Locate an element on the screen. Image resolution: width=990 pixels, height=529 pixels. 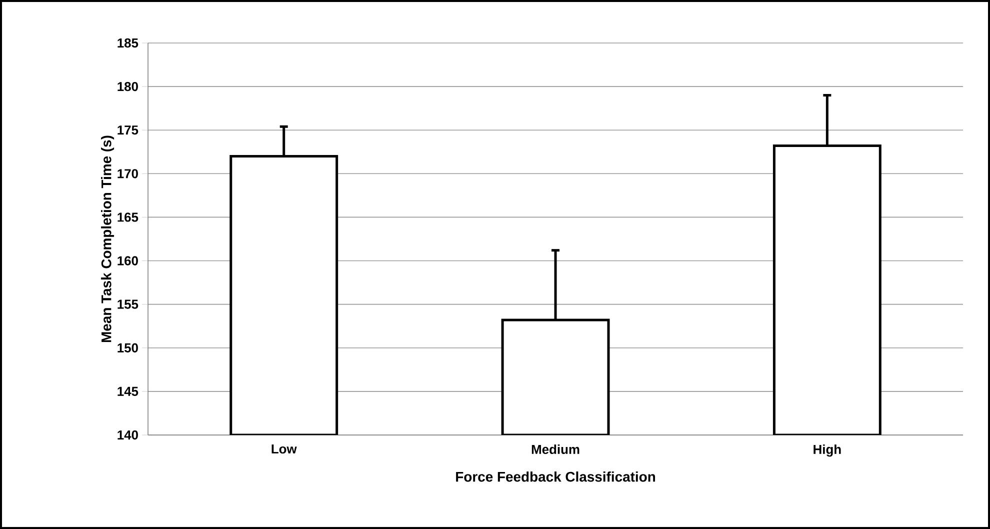
y-tick-label: 185 is located at coordinates (128, 43).